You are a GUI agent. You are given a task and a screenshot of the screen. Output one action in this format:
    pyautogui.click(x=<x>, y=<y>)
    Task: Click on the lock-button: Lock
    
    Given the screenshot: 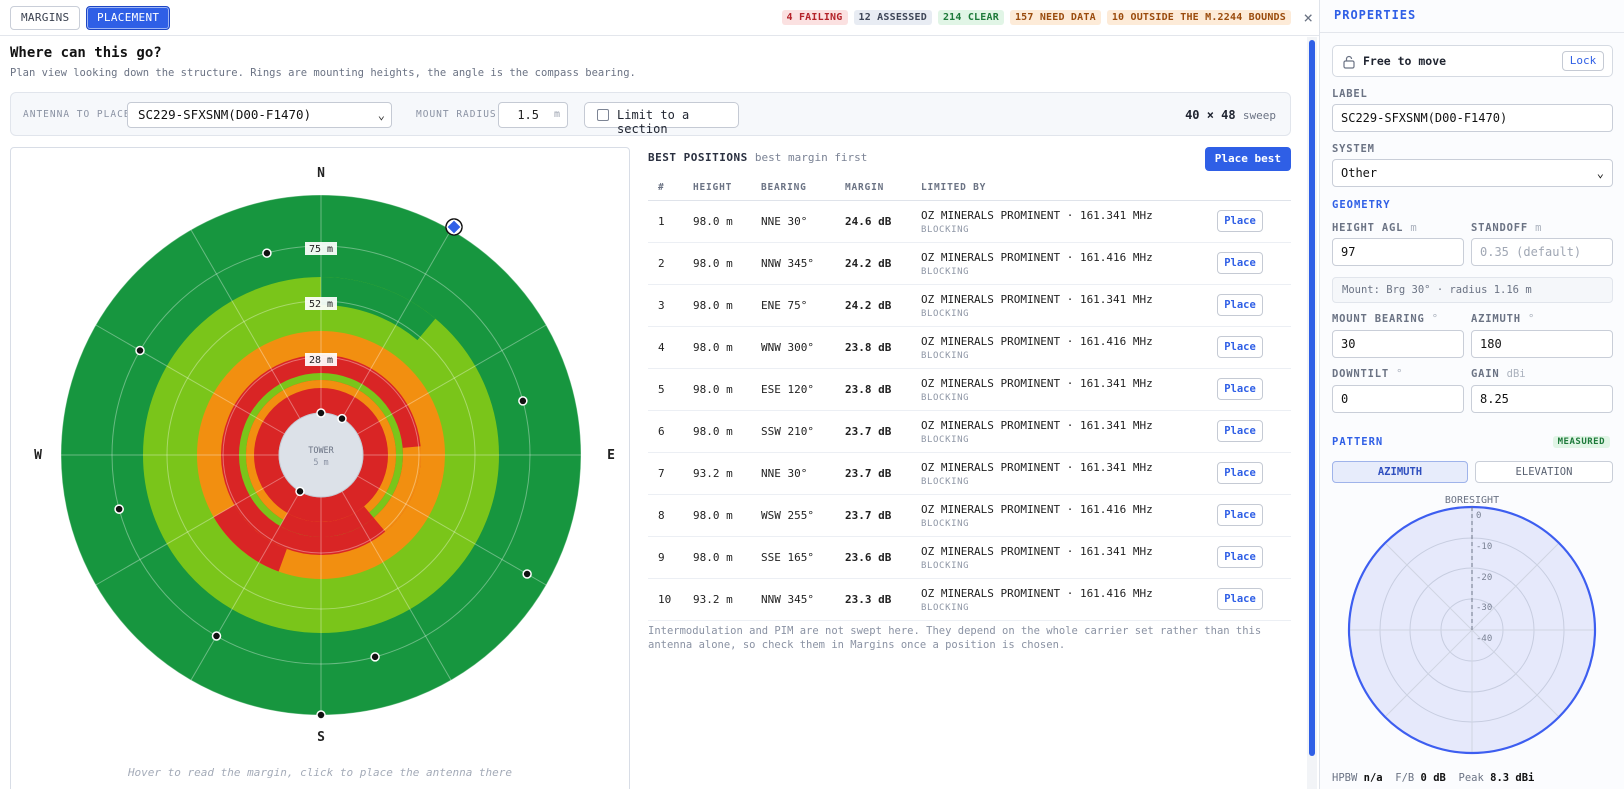 What is the action you would take?
    pyautogui.click(x=1583, y=61)
    